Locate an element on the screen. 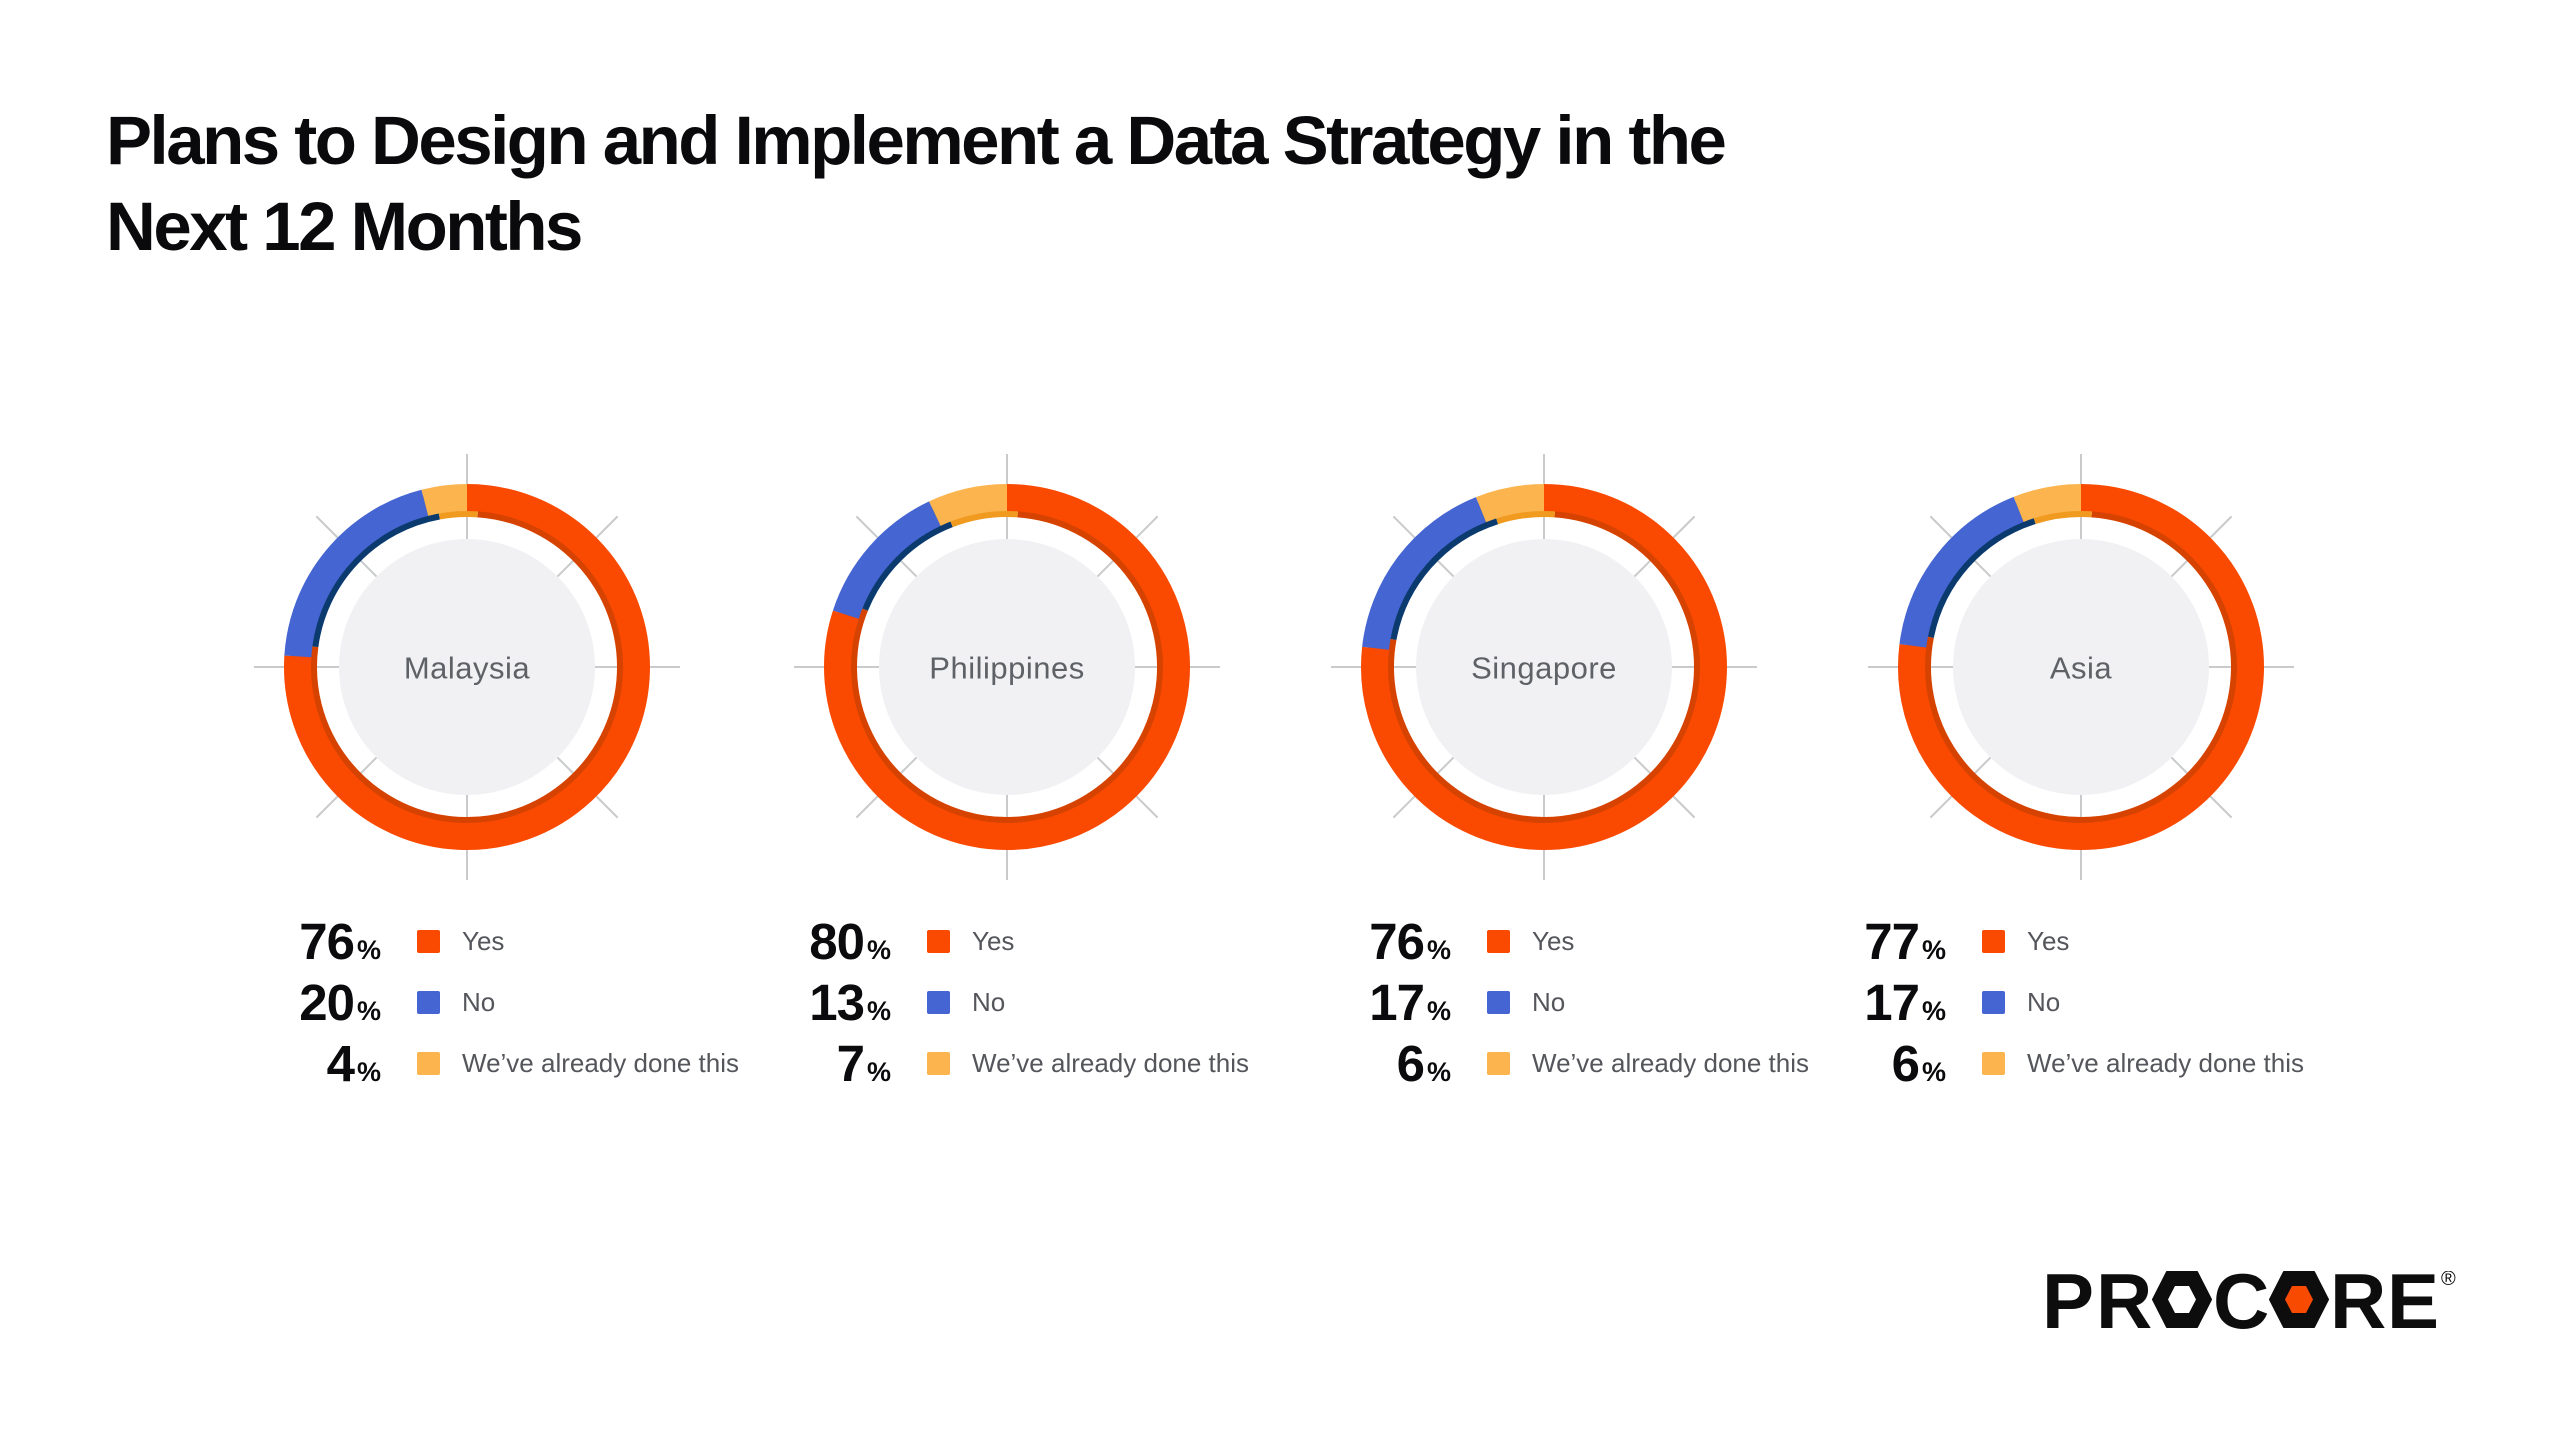 The image size is (2560, 1440). legend-value: 7% is located at coordinates (760, 1063).